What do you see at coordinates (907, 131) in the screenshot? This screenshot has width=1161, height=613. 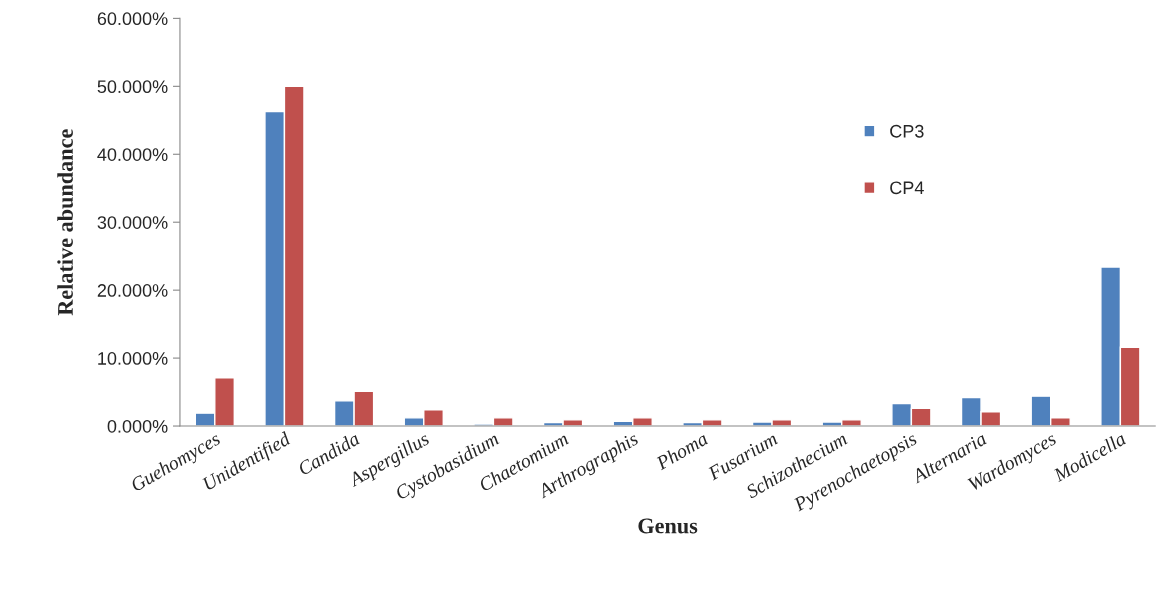 I see `legend-label: CP3` at bounding box center [907, 131].